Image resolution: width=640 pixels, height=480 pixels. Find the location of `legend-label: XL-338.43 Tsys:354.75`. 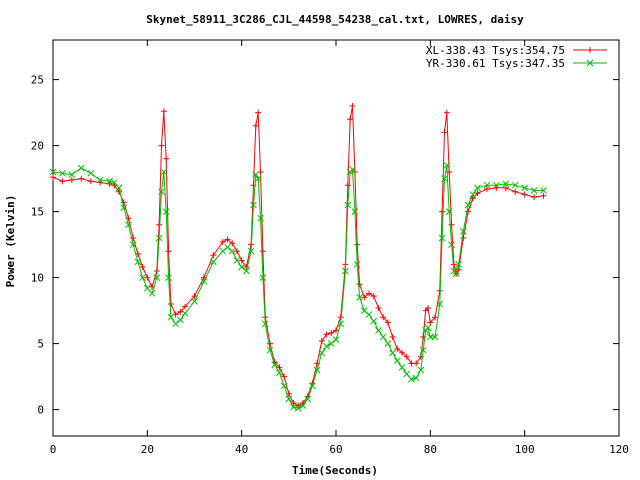

legend-label: XL-338.43 Tsys:354.75 is located at coordinates (495, 50).